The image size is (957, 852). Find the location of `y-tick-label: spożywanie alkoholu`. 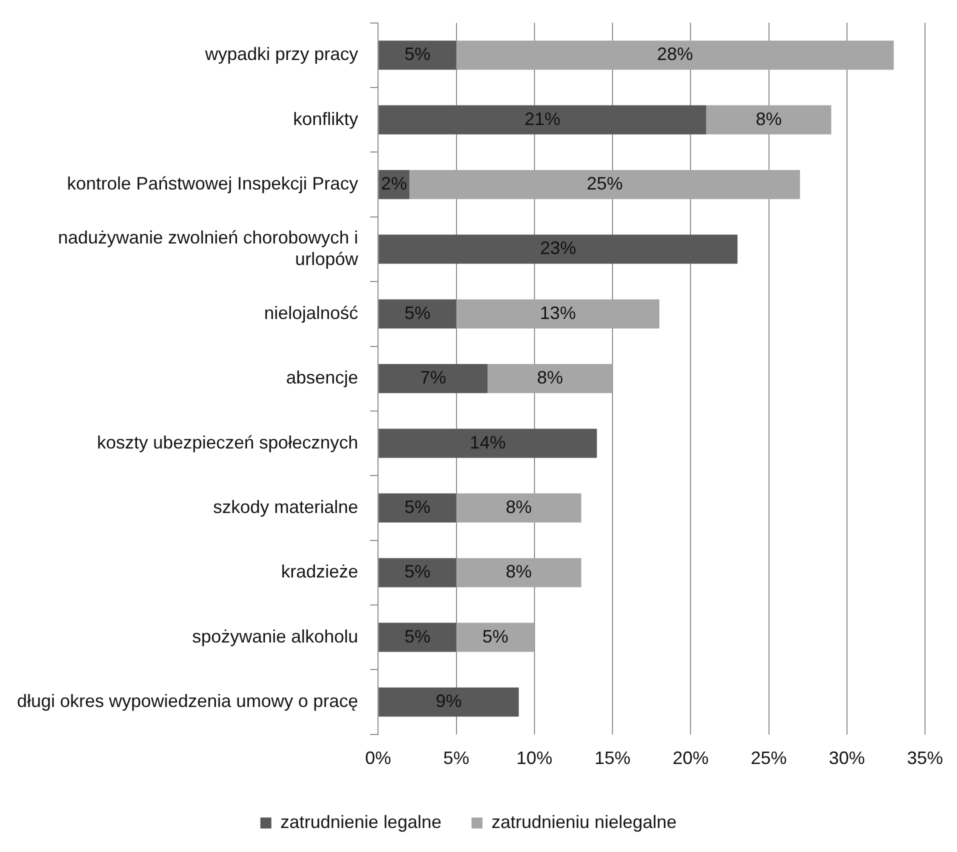

y-tick-label: spożywanie alkoholu is located at coordinates (275, 636).